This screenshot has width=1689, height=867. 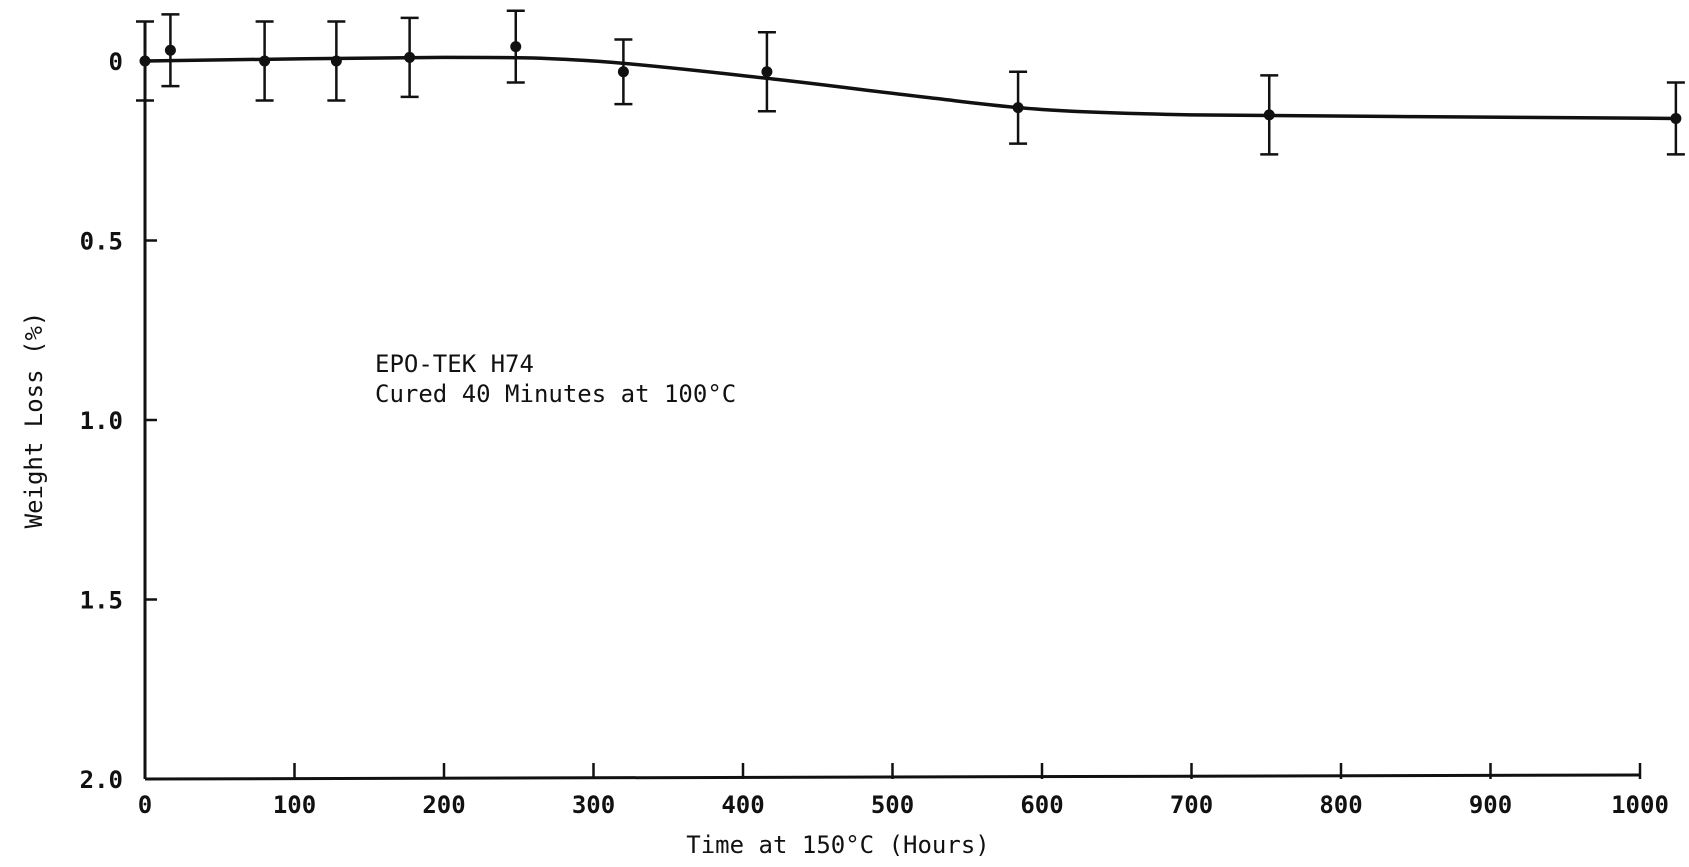 I want to click on y-tick-label: 1.0, so click(x=101, y=421).